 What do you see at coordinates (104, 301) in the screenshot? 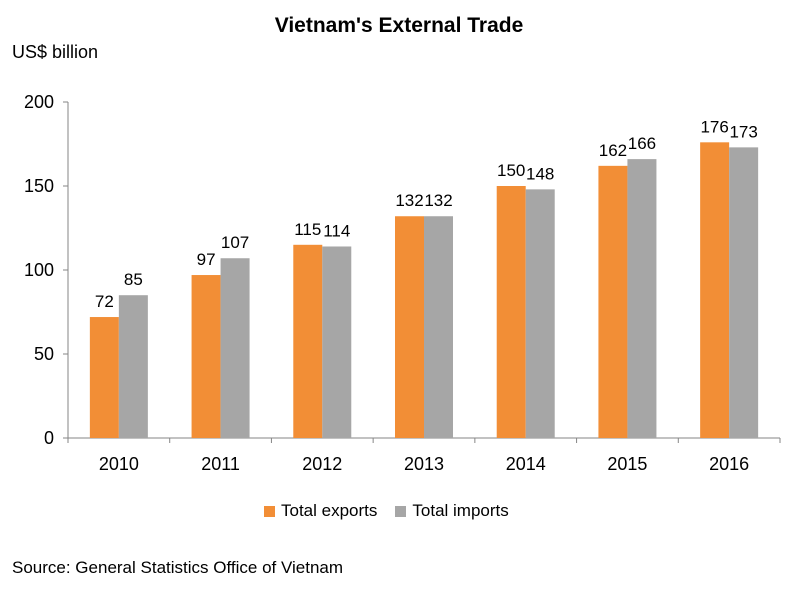
I see `data-label-exports: 72` at bounding box center [104, 301].